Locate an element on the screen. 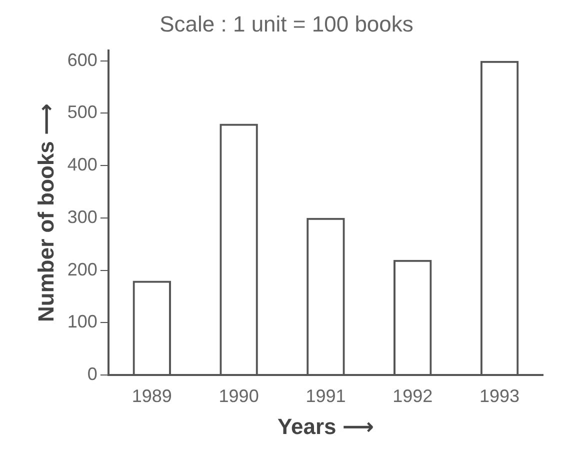 The image size is (583, 465). x-tick-label: 1989 is located at coordinates (152, 396).